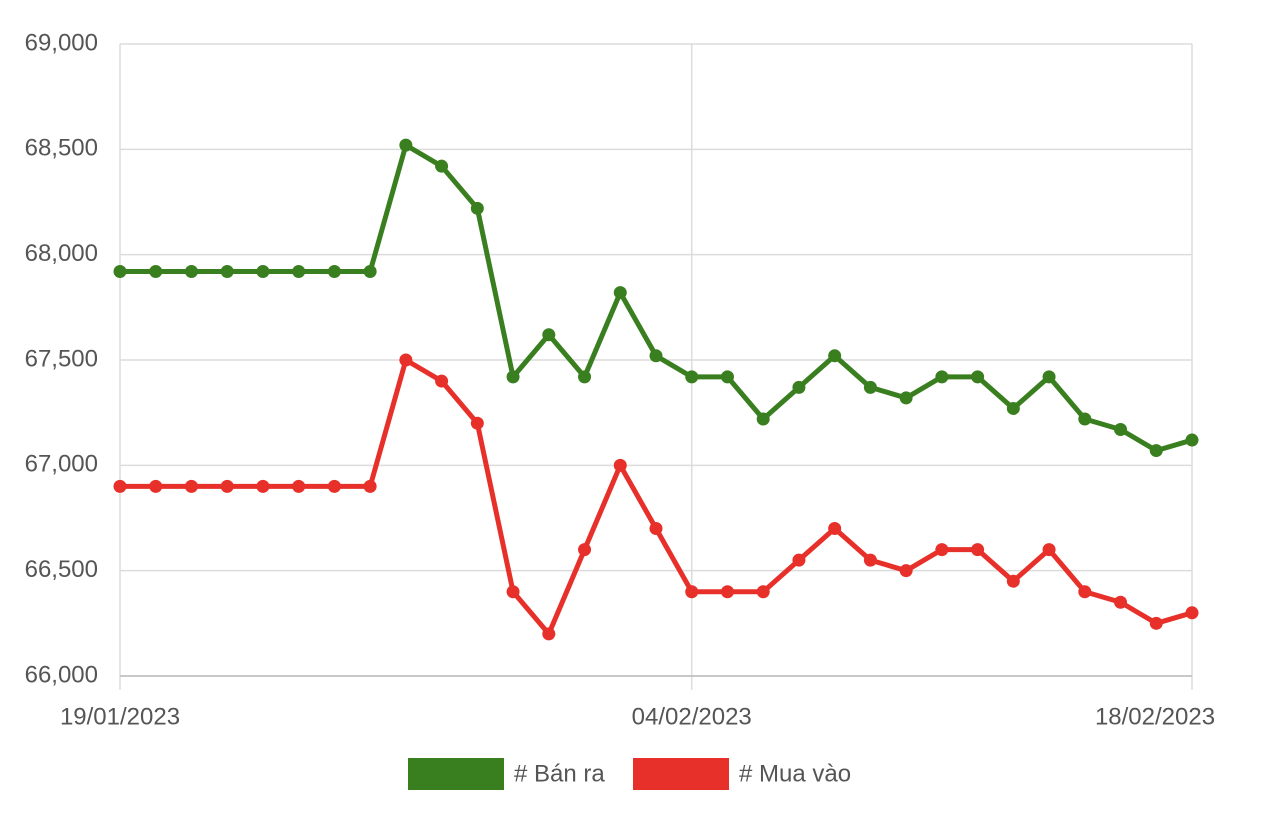  What do you see at coordinates (1155, 716) in the screenshot?
I see `x-tick-label: 18/02/2023` at bounding box center [1155, 716].